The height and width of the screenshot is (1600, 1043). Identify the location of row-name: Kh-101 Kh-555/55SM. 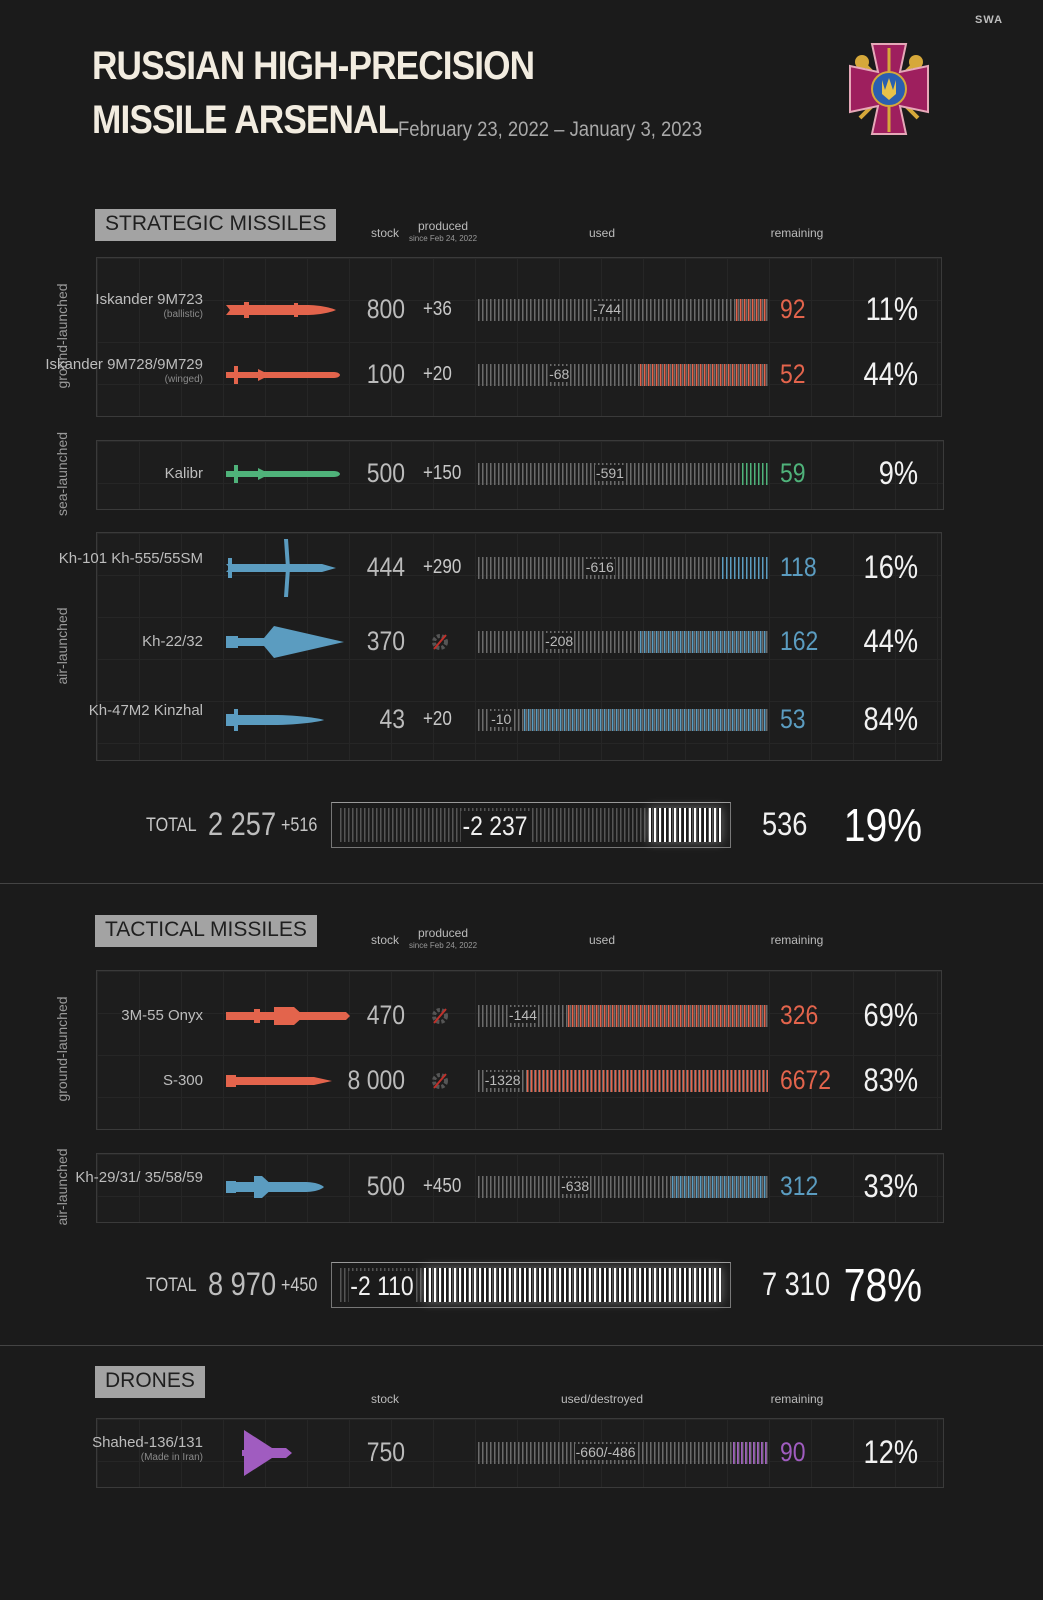
(118, 558).